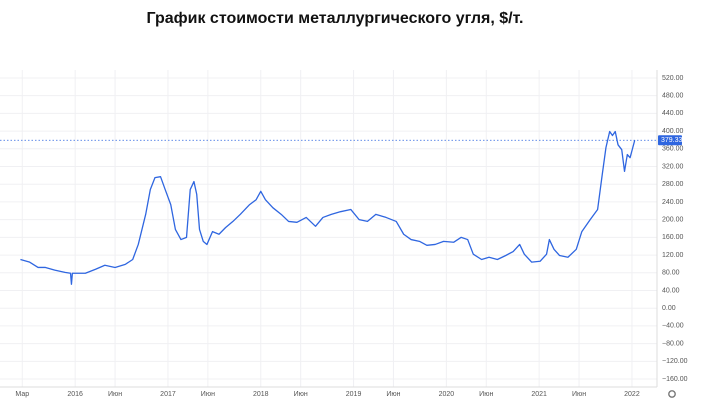 This screenshot has height=416, width=711. I want to click on y-tick-label: 40.00, so click(671, 290).